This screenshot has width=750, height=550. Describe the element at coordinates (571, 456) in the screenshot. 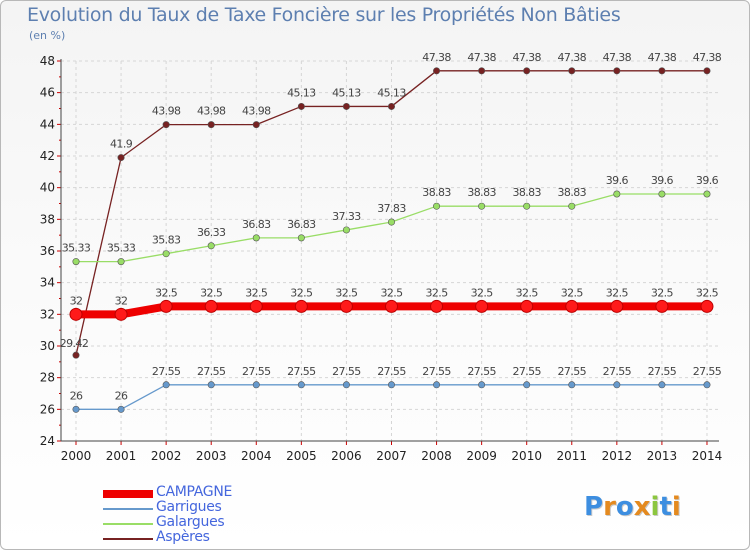

I see `x-tick-label: 2011` at that location.